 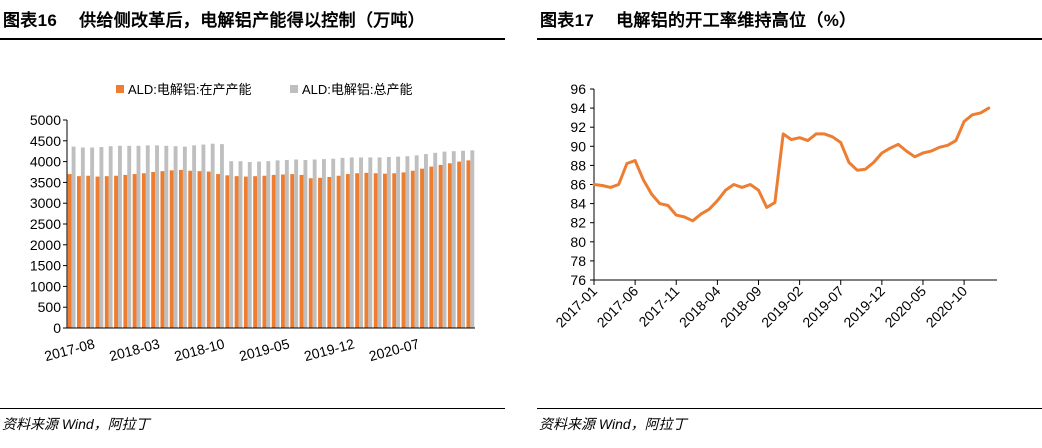 I want to click on y-tick-label: 84, so click(x=578, y=204).